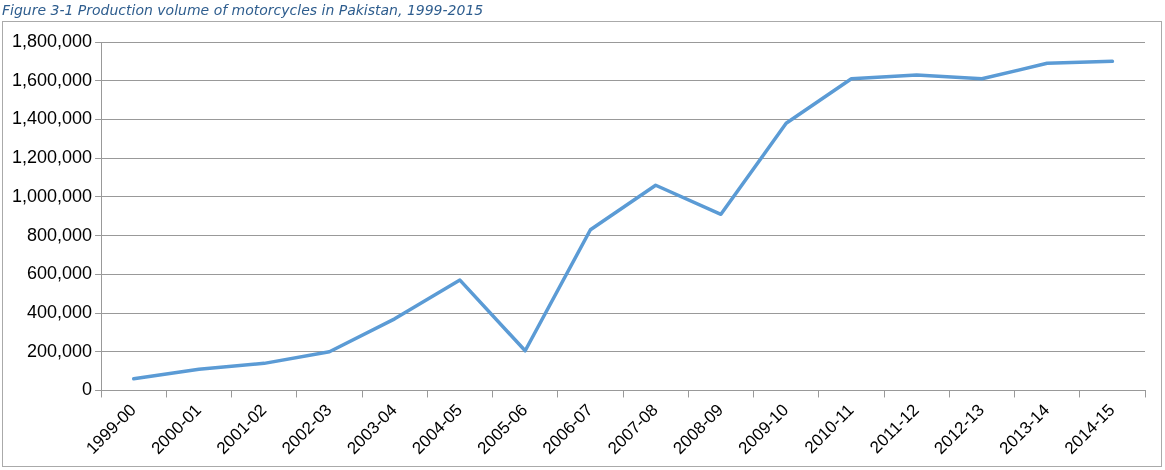  Describe the element at coordinates (60, 273) in the screenshot. I see `y-tick-label: 600,000` at that location.